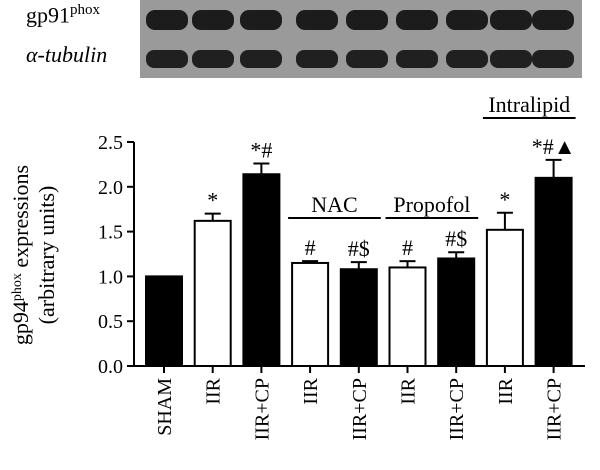 The image size is (600, 470). What do you see at coordinates (110, 188) in the screenshot?
I see `y-tick-label: 2.0` at bounding box center [110, 188].